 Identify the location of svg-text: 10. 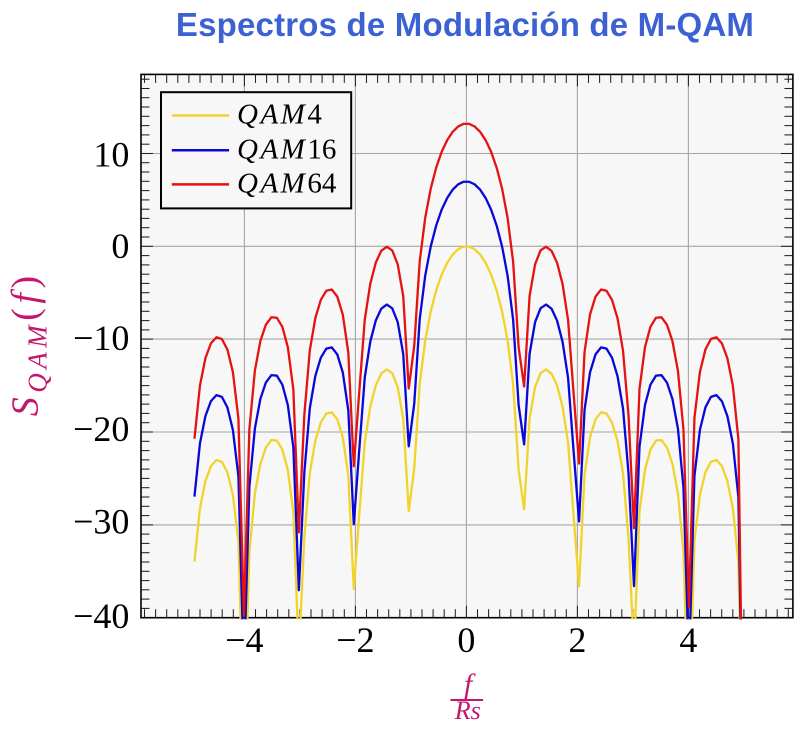
(111, 155).